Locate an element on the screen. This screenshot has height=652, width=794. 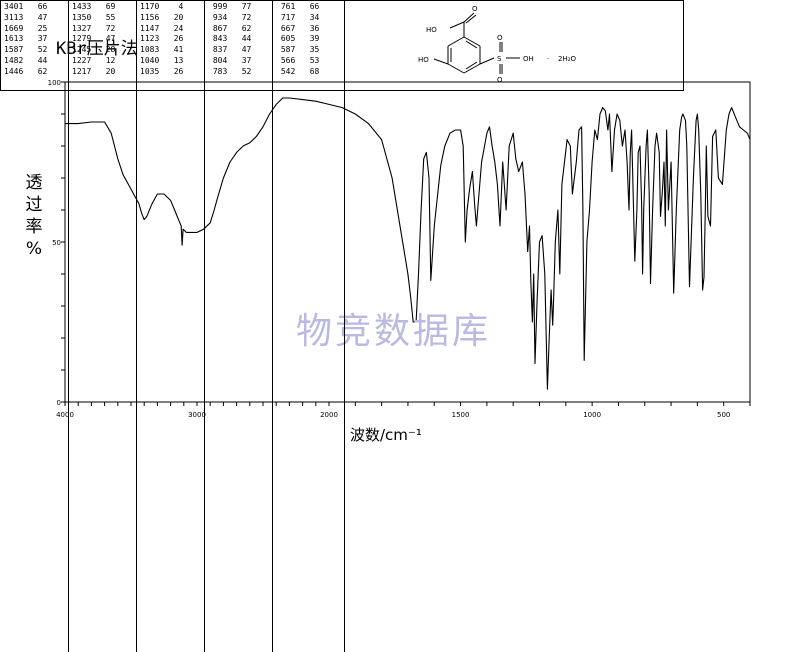
peak-row: 1279 47 is located at coordinates (94, 39).